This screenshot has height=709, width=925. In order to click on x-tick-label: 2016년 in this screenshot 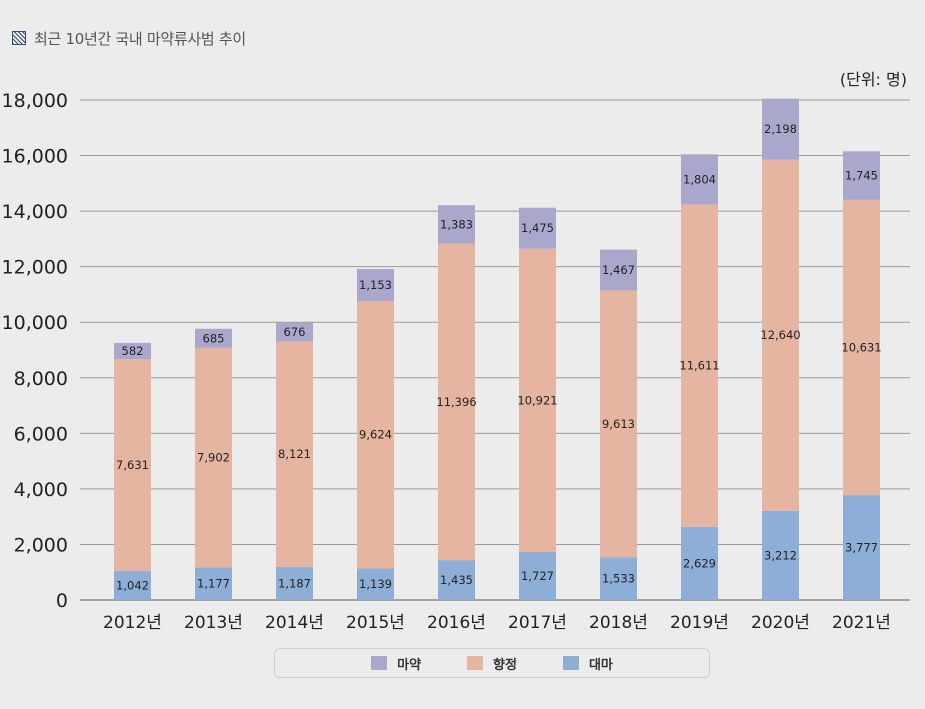, I will do `click(456, 623)`.